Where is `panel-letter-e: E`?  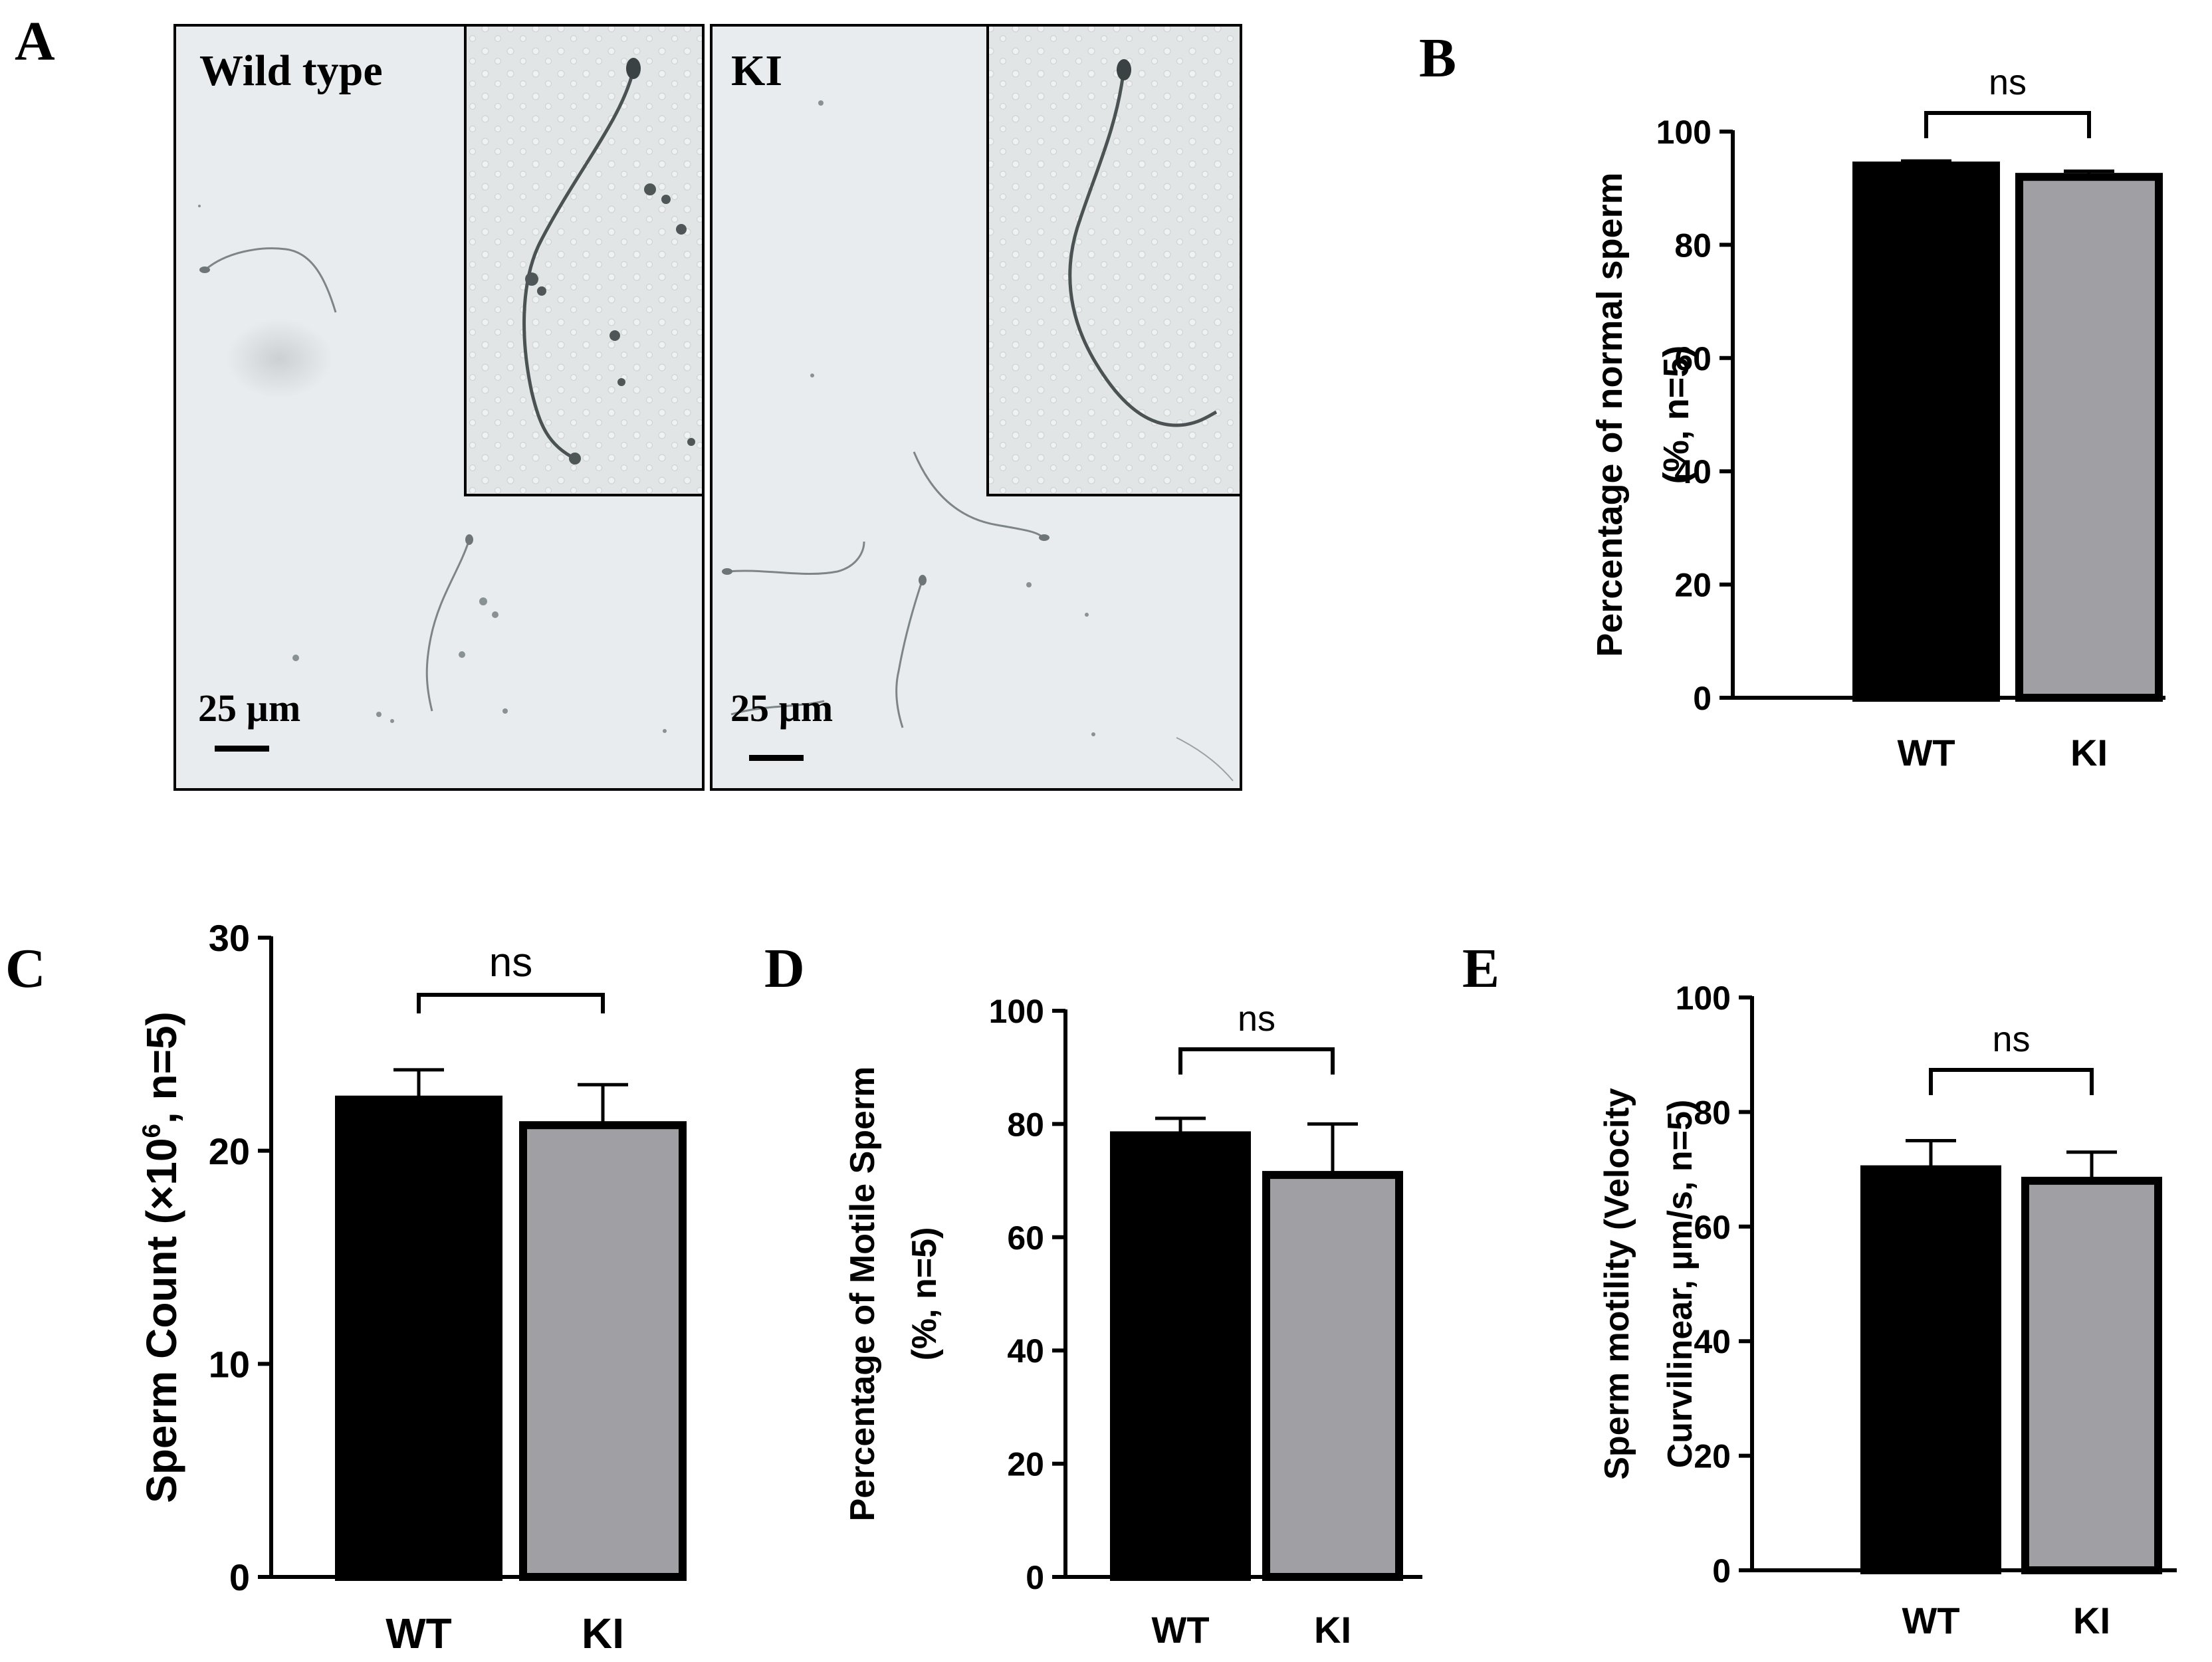 panel-letter-e: E is located at coordinates (1481, 968).